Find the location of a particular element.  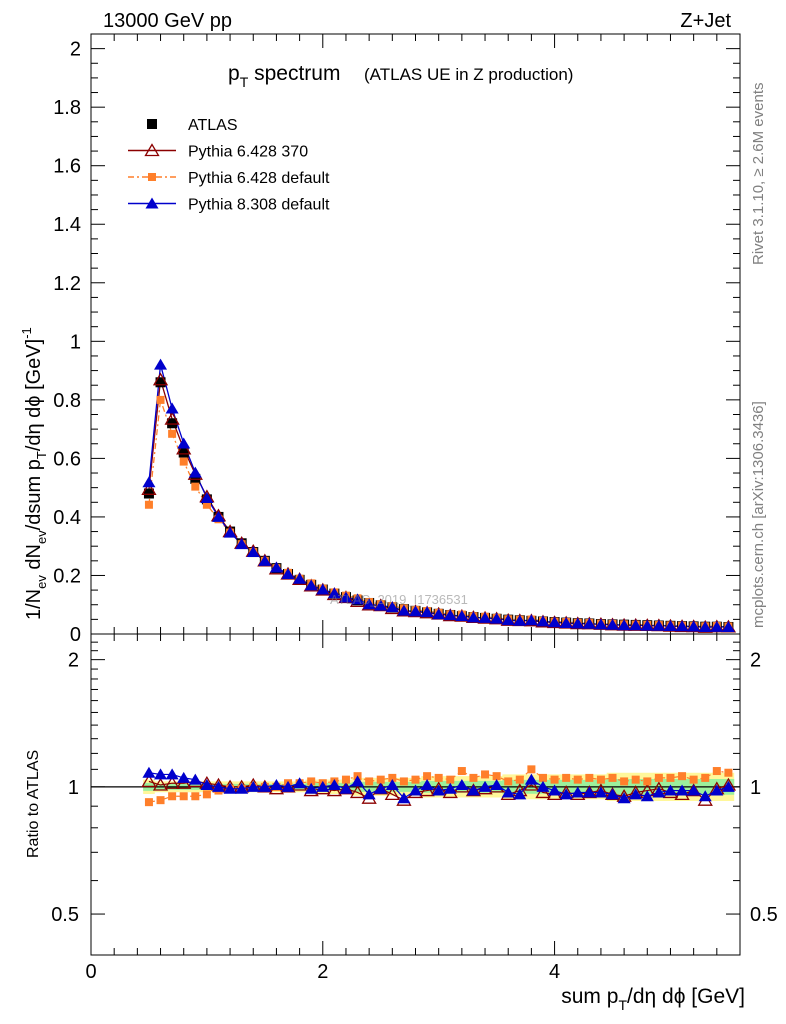

header-right: Z+Jet is located at coordinates (705, 21).